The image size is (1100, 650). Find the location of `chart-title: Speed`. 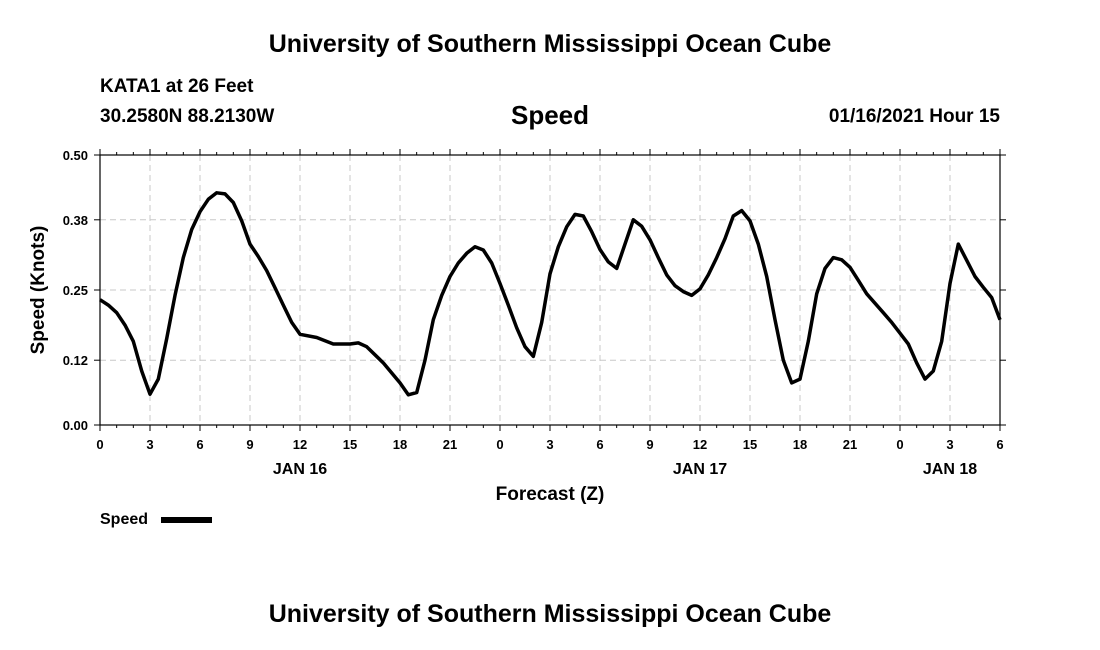

chart-title: Speed is located at coordinates (550, 115).